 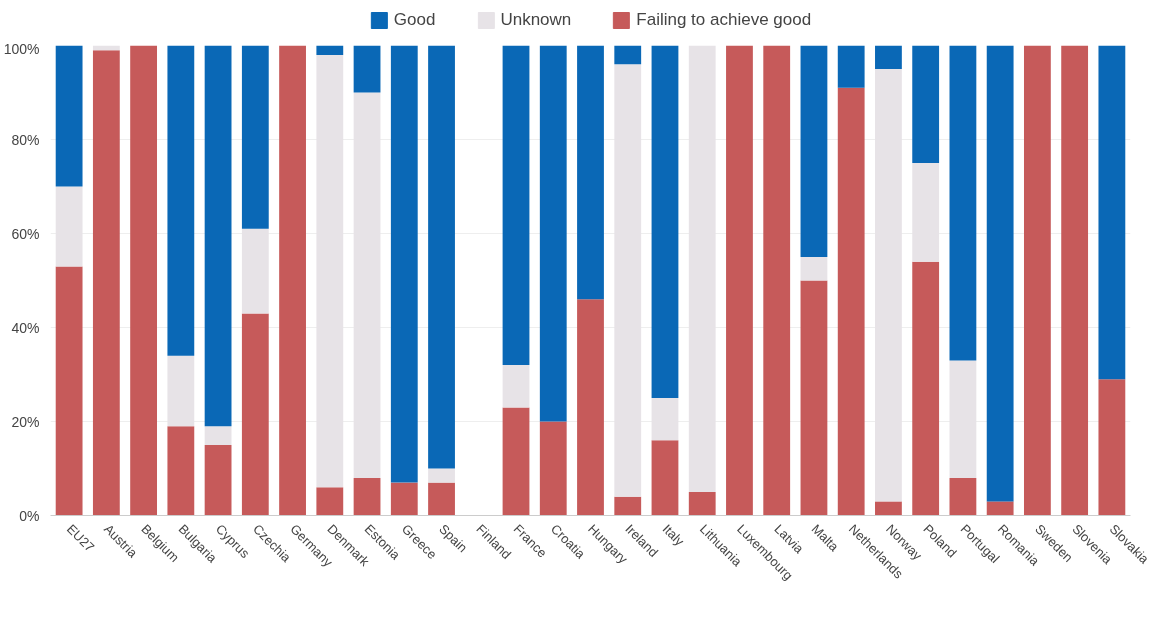 I want to click on y-tick-label: 20%, so click(x=25, y=421).